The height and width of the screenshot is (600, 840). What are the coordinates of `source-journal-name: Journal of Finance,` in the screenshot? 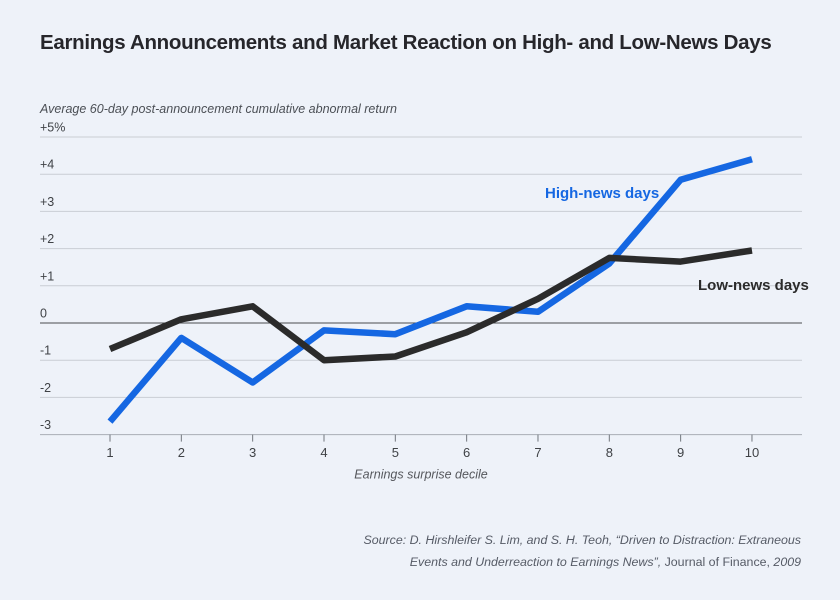 It's located at (715, 562).